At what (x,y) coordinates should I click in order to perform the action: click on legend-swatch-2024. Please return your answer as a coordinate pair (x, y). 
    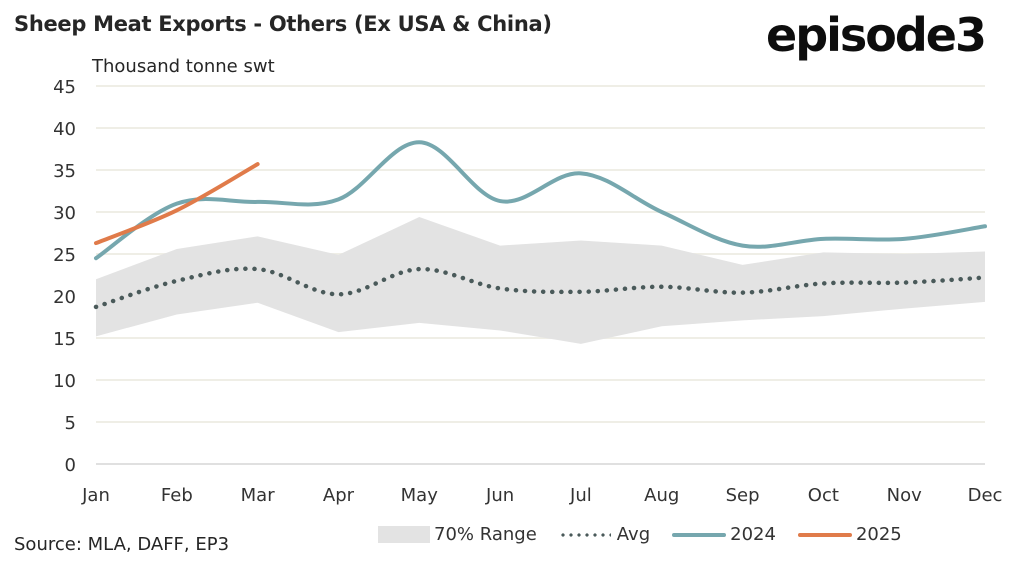
    Looking at the image, I should click on (699, 534).